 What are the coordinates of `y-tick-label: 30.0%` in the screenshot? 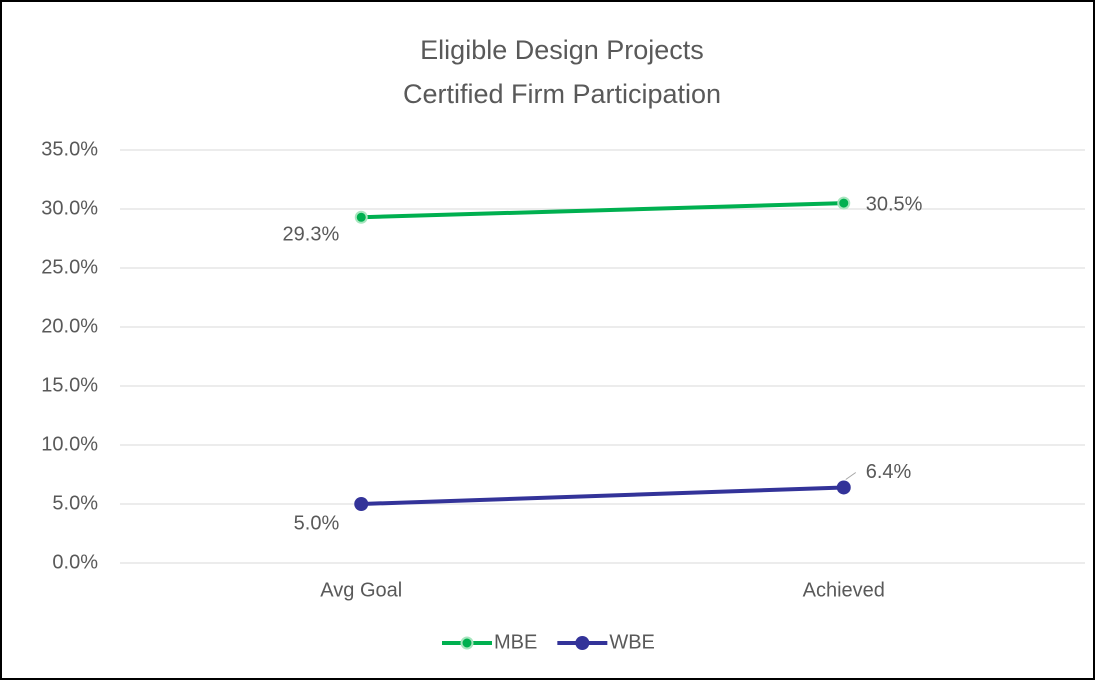 It's located at (69, 208).